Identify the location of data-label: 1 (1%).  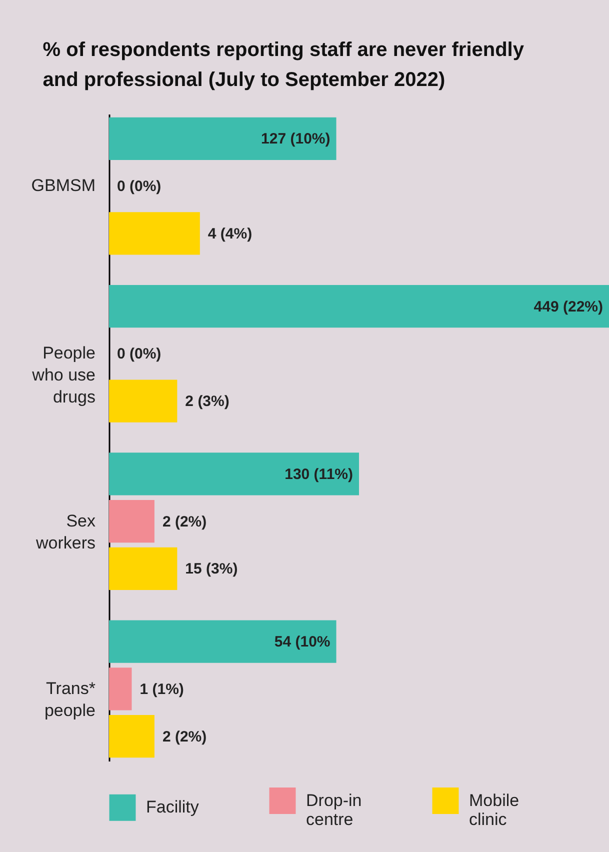
(162, 689).